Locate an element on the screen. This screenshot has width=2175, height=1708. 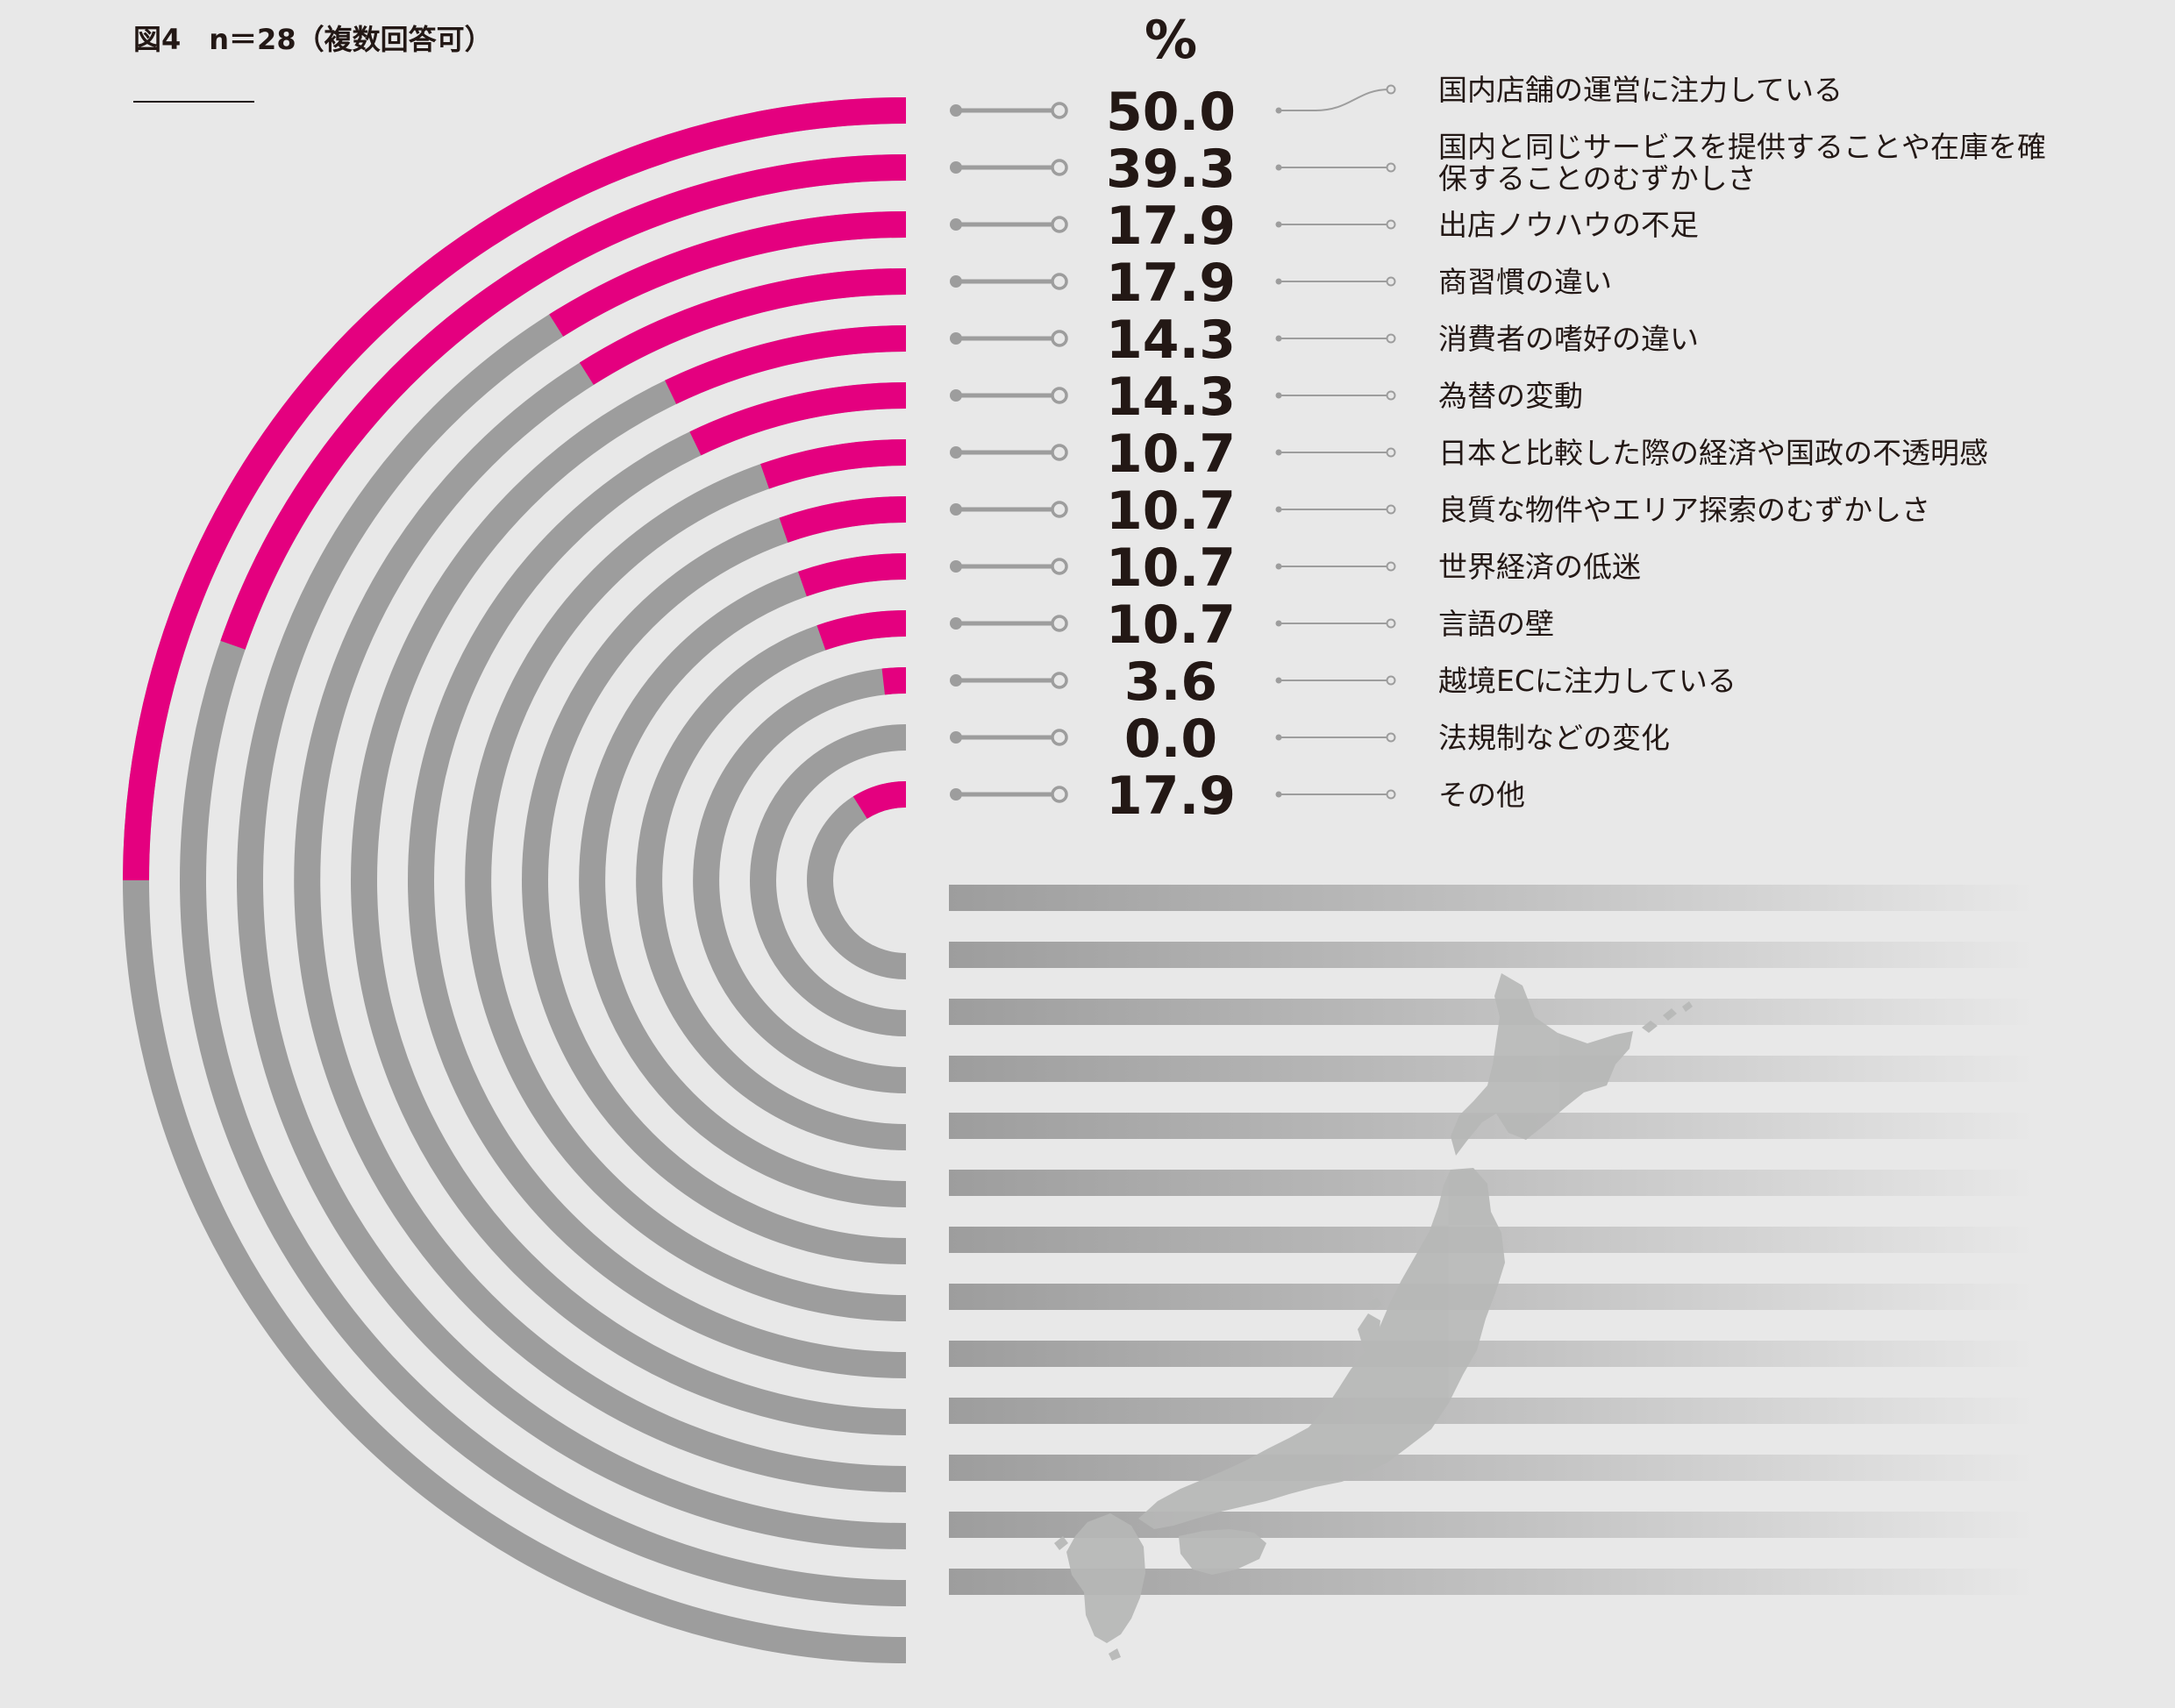
japan-map-icon is located at coordinates (1373, 1317).